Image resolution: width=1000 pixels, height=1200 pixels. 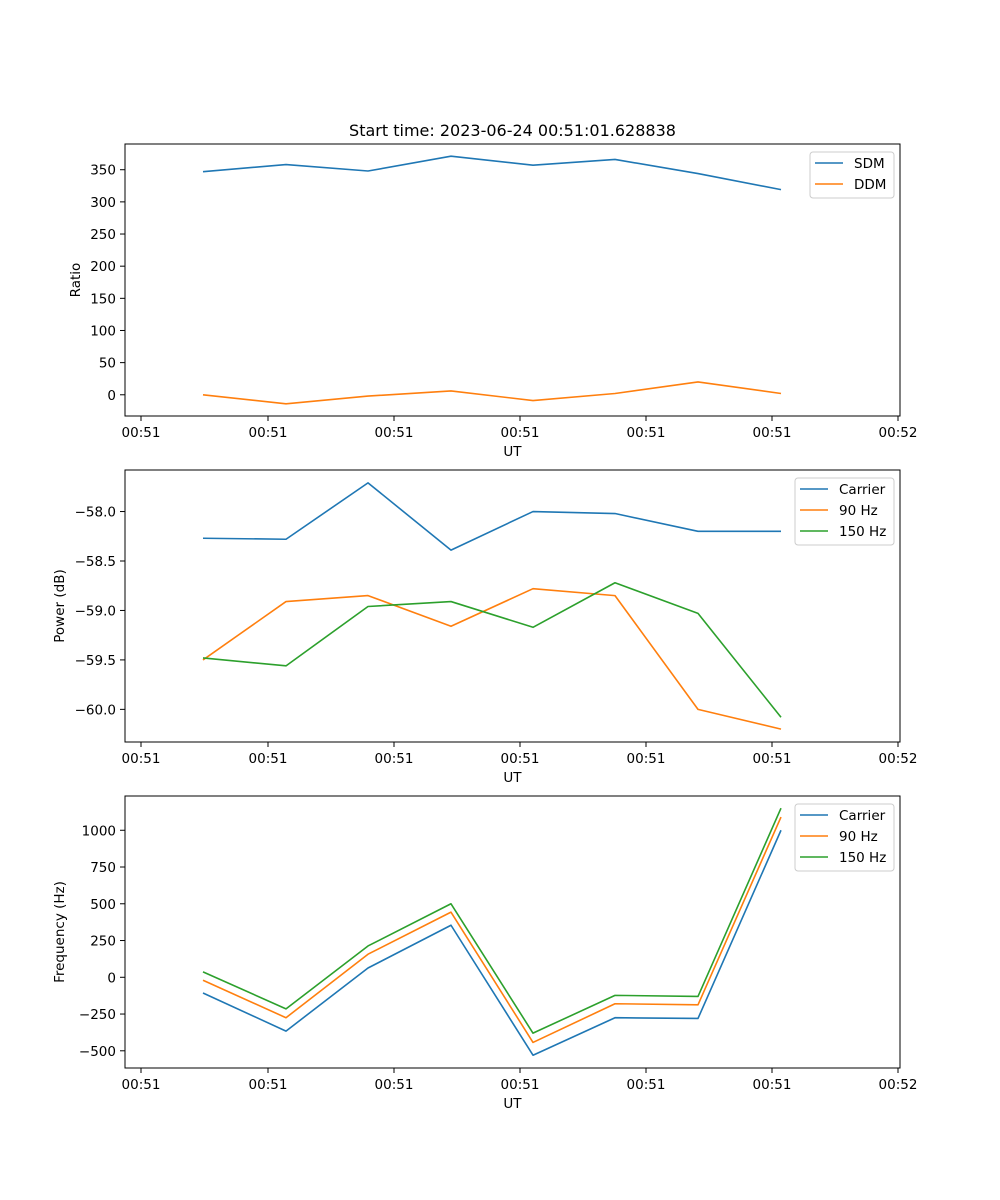 I want to click on y-tick-label: 100, so click(x=103, y=331).